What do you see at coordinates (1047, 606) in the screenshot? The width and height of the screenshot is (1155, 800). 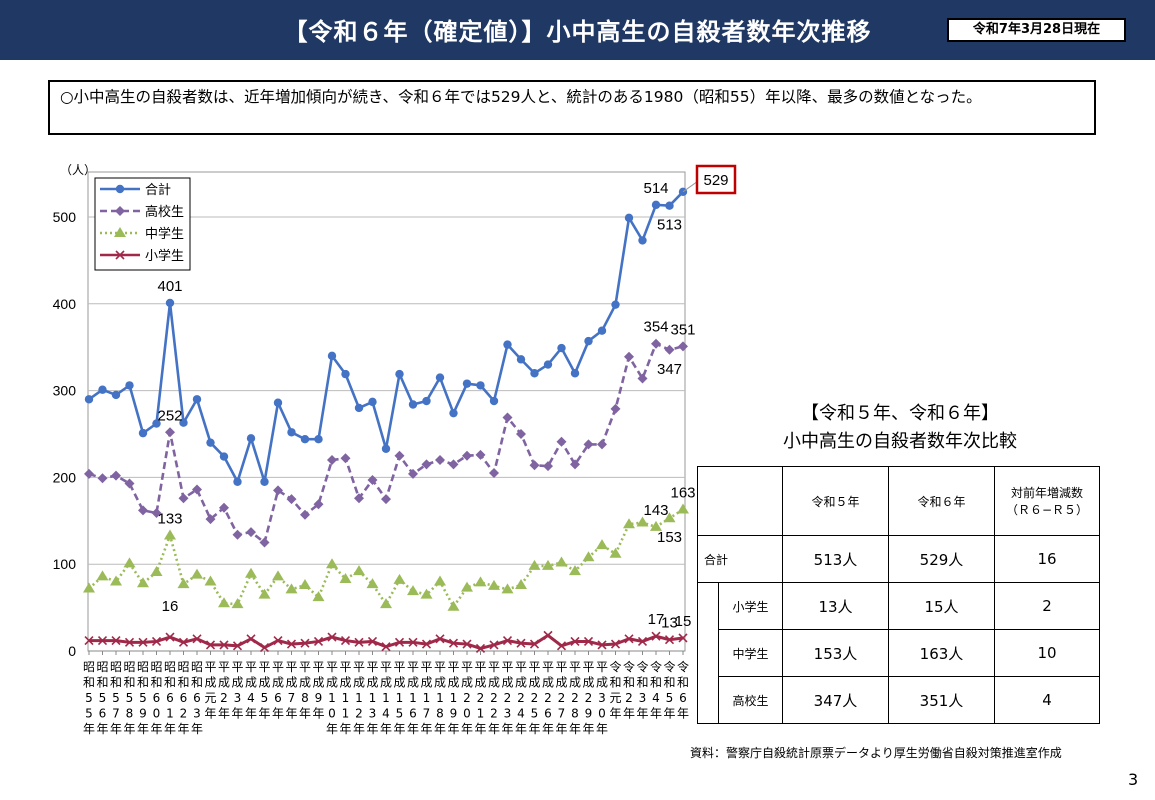 I see `cell-diff: 2` at bounding box center [1047, 606].